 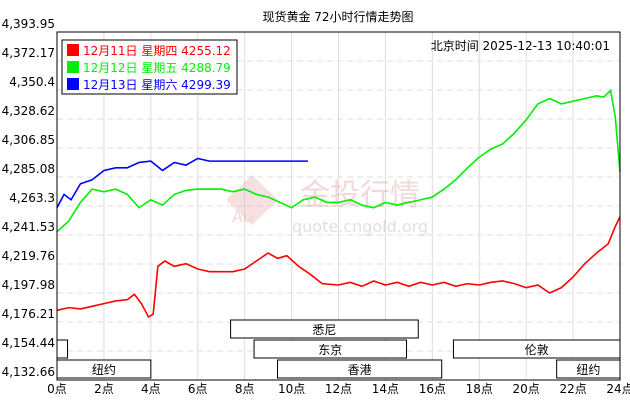 What do you see at coordinates (28, 111) in the screenshot?
I see `y-tick-label: 4,328.62` at bounding box center [28, 111].